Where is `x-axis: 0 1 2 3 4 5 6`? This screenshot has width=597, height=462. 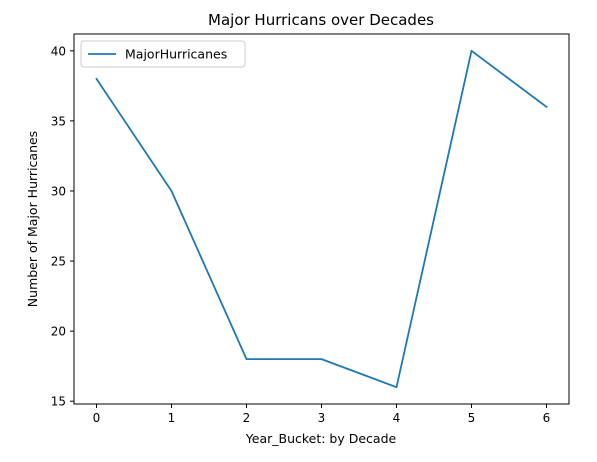 x-axis: 0 1 2 3 4 5 6 is located at coordinates (322, 414).